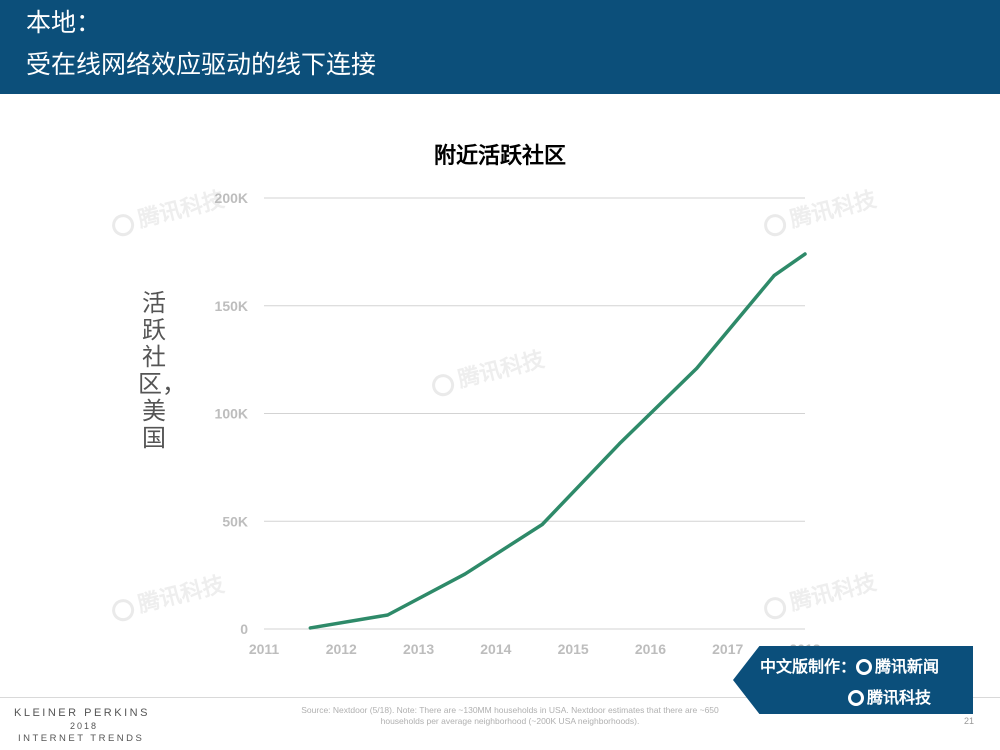 The height and width of the screenshot is (750, 1000). What do you see at coordinates (418, 649) in the screenshot?
I see `x-tick-label: 2013` at bounding box center [418, 649].